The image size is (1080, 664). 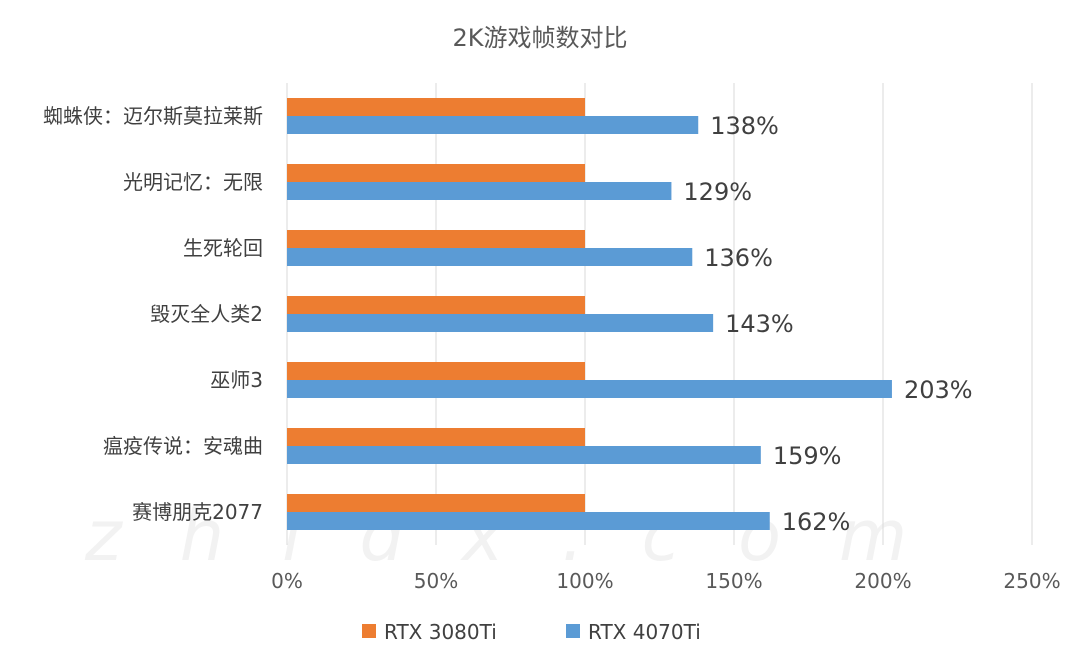 What do you see at coordinates (197, 512) in the screenshot?
I see `category-label: 赛博朋克2077` at bounding box center [197, 512].